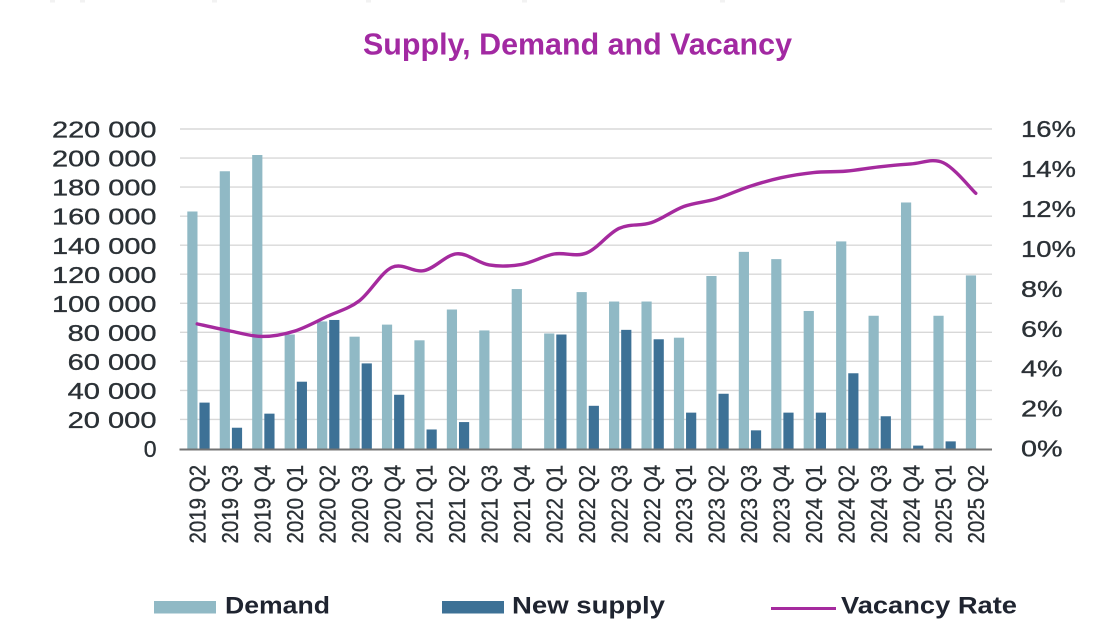  What do you see at coordinates (150, 449) in the screenshot?
I see `svg-text: 0` at bounding box center [150, 449].